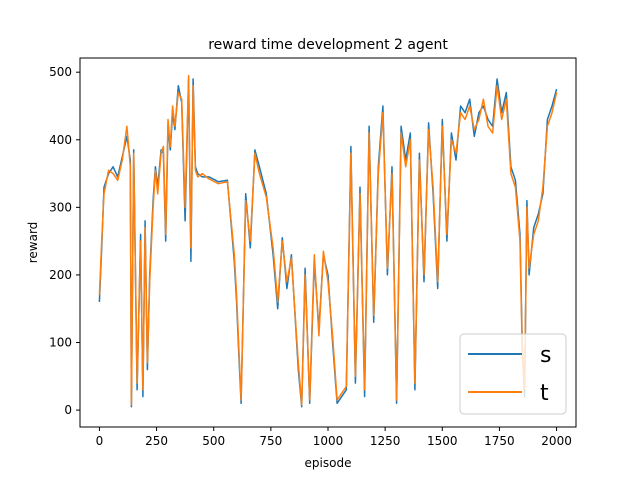 Image resolution: width=640 pixels, height=480 pixels. Describe the element at coordinates (213, 441) in the screenshot. I see `x-tick-label: 500` at that location.